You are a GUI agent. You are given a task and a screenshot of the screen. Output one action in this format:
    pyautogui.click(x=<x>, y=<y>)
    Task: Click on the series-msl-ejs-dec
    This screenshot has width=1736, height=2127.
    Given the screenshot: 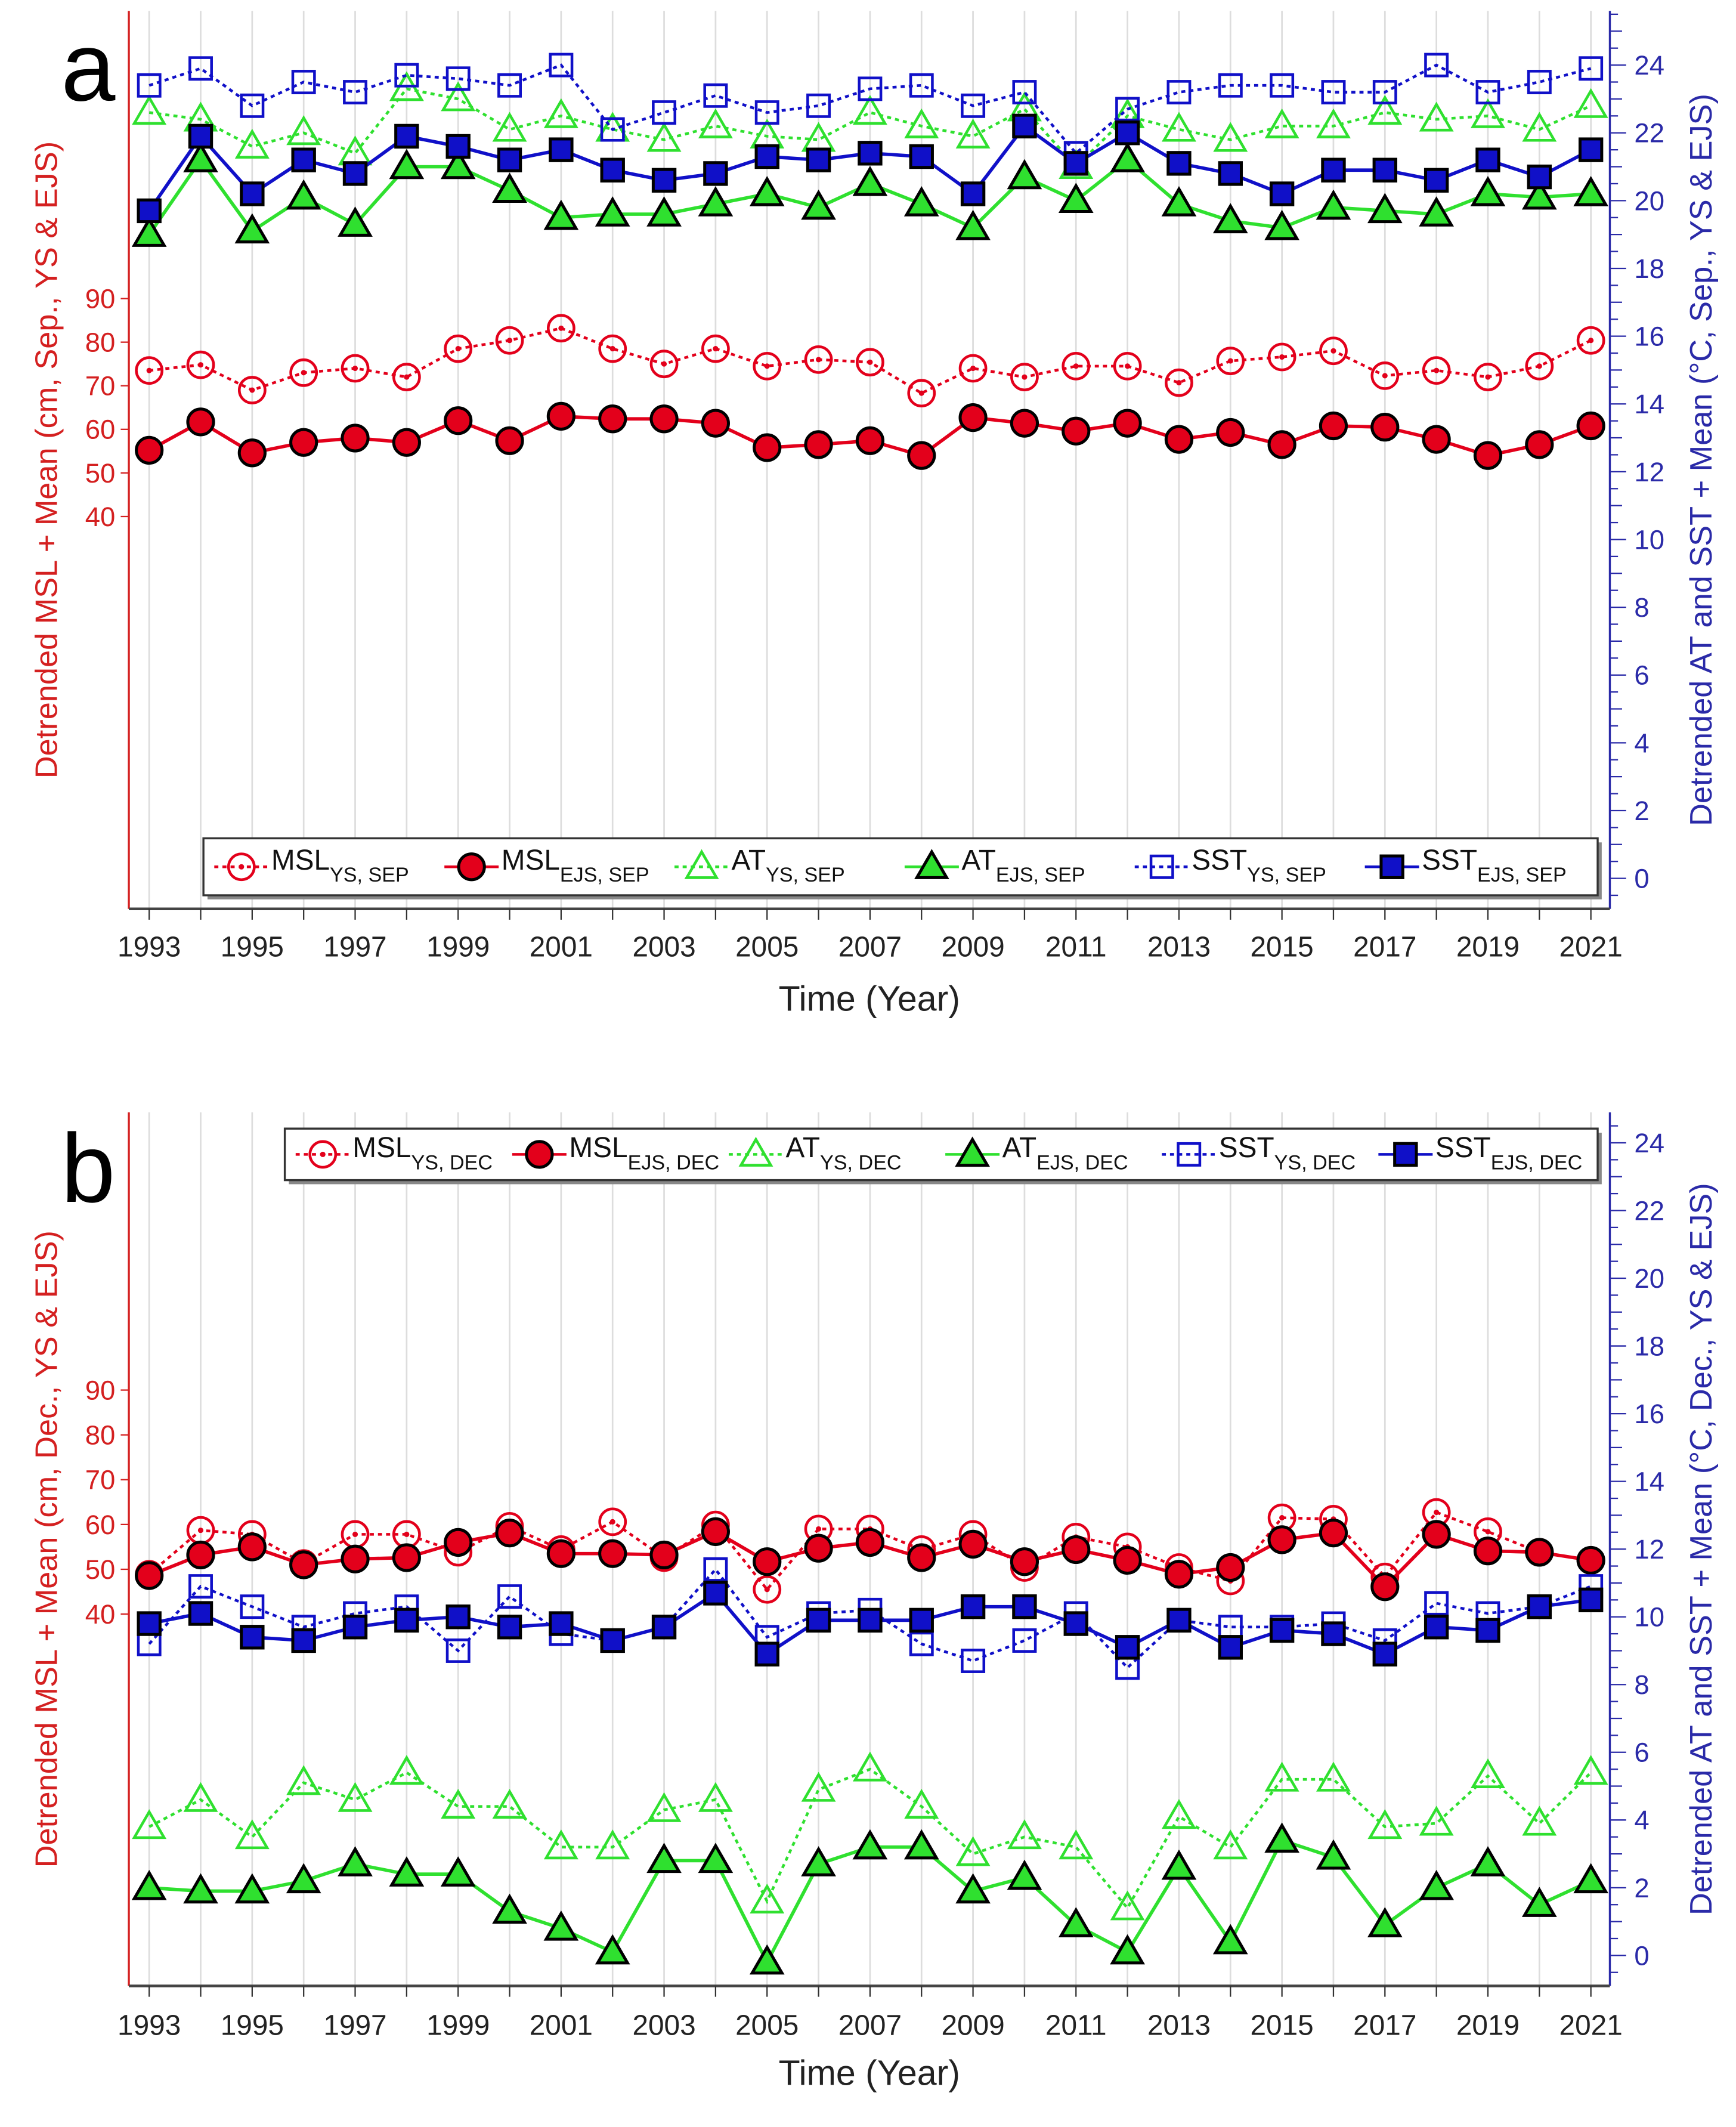 What is the action you would take?
    pyautogui.click(x=870, y=1559)
    